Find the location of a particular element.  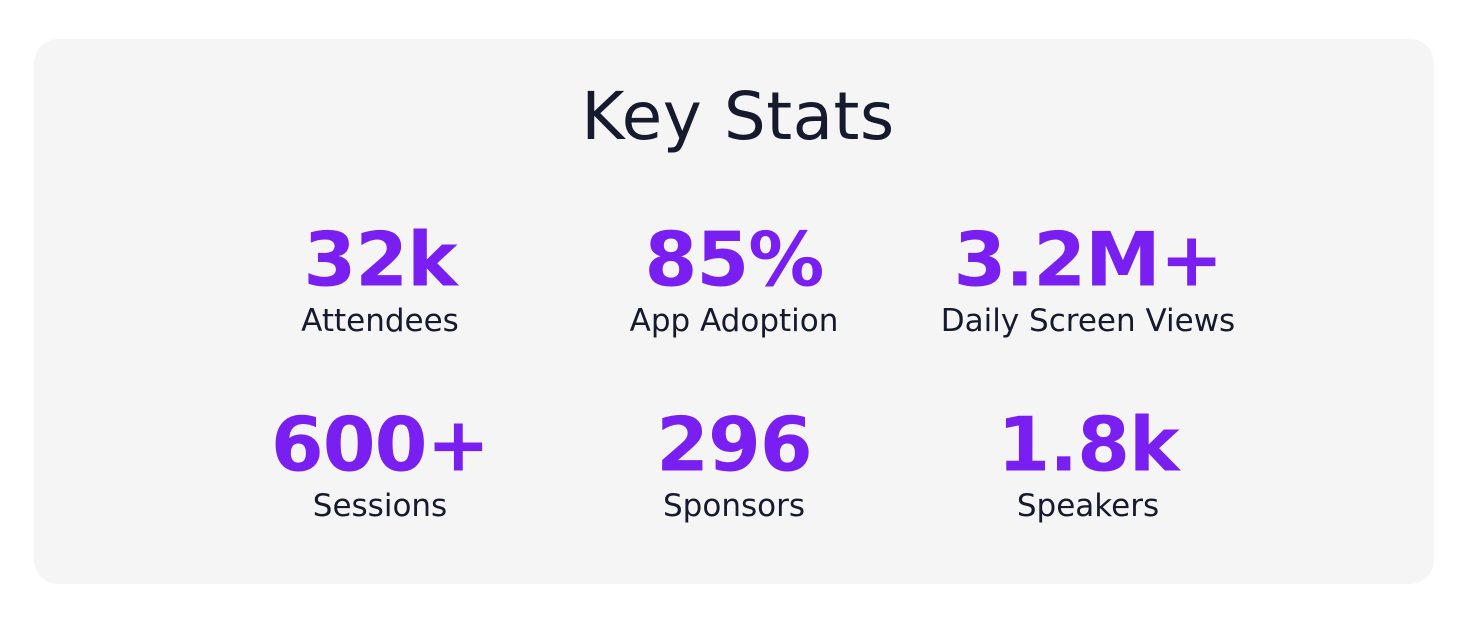

stat-value: 3.2M+ is located at coordinates (1088, 259).